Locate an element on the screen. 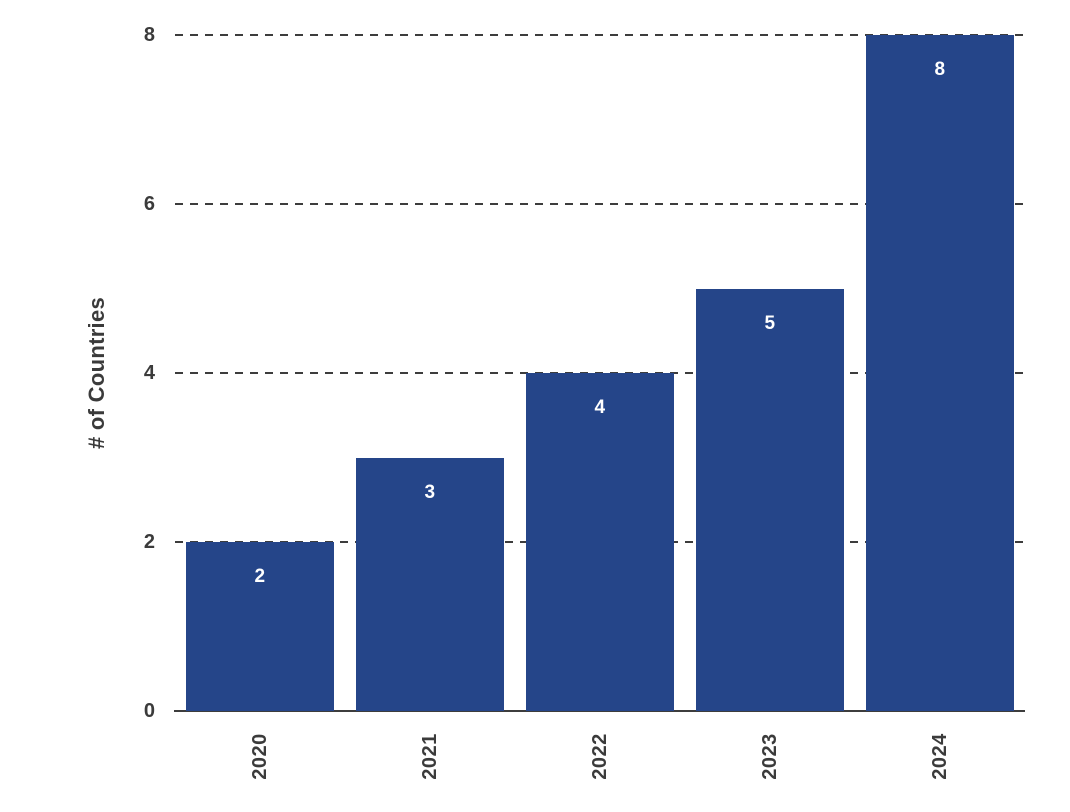  bar-value-label: 8 is located at coordinates (940, 69).